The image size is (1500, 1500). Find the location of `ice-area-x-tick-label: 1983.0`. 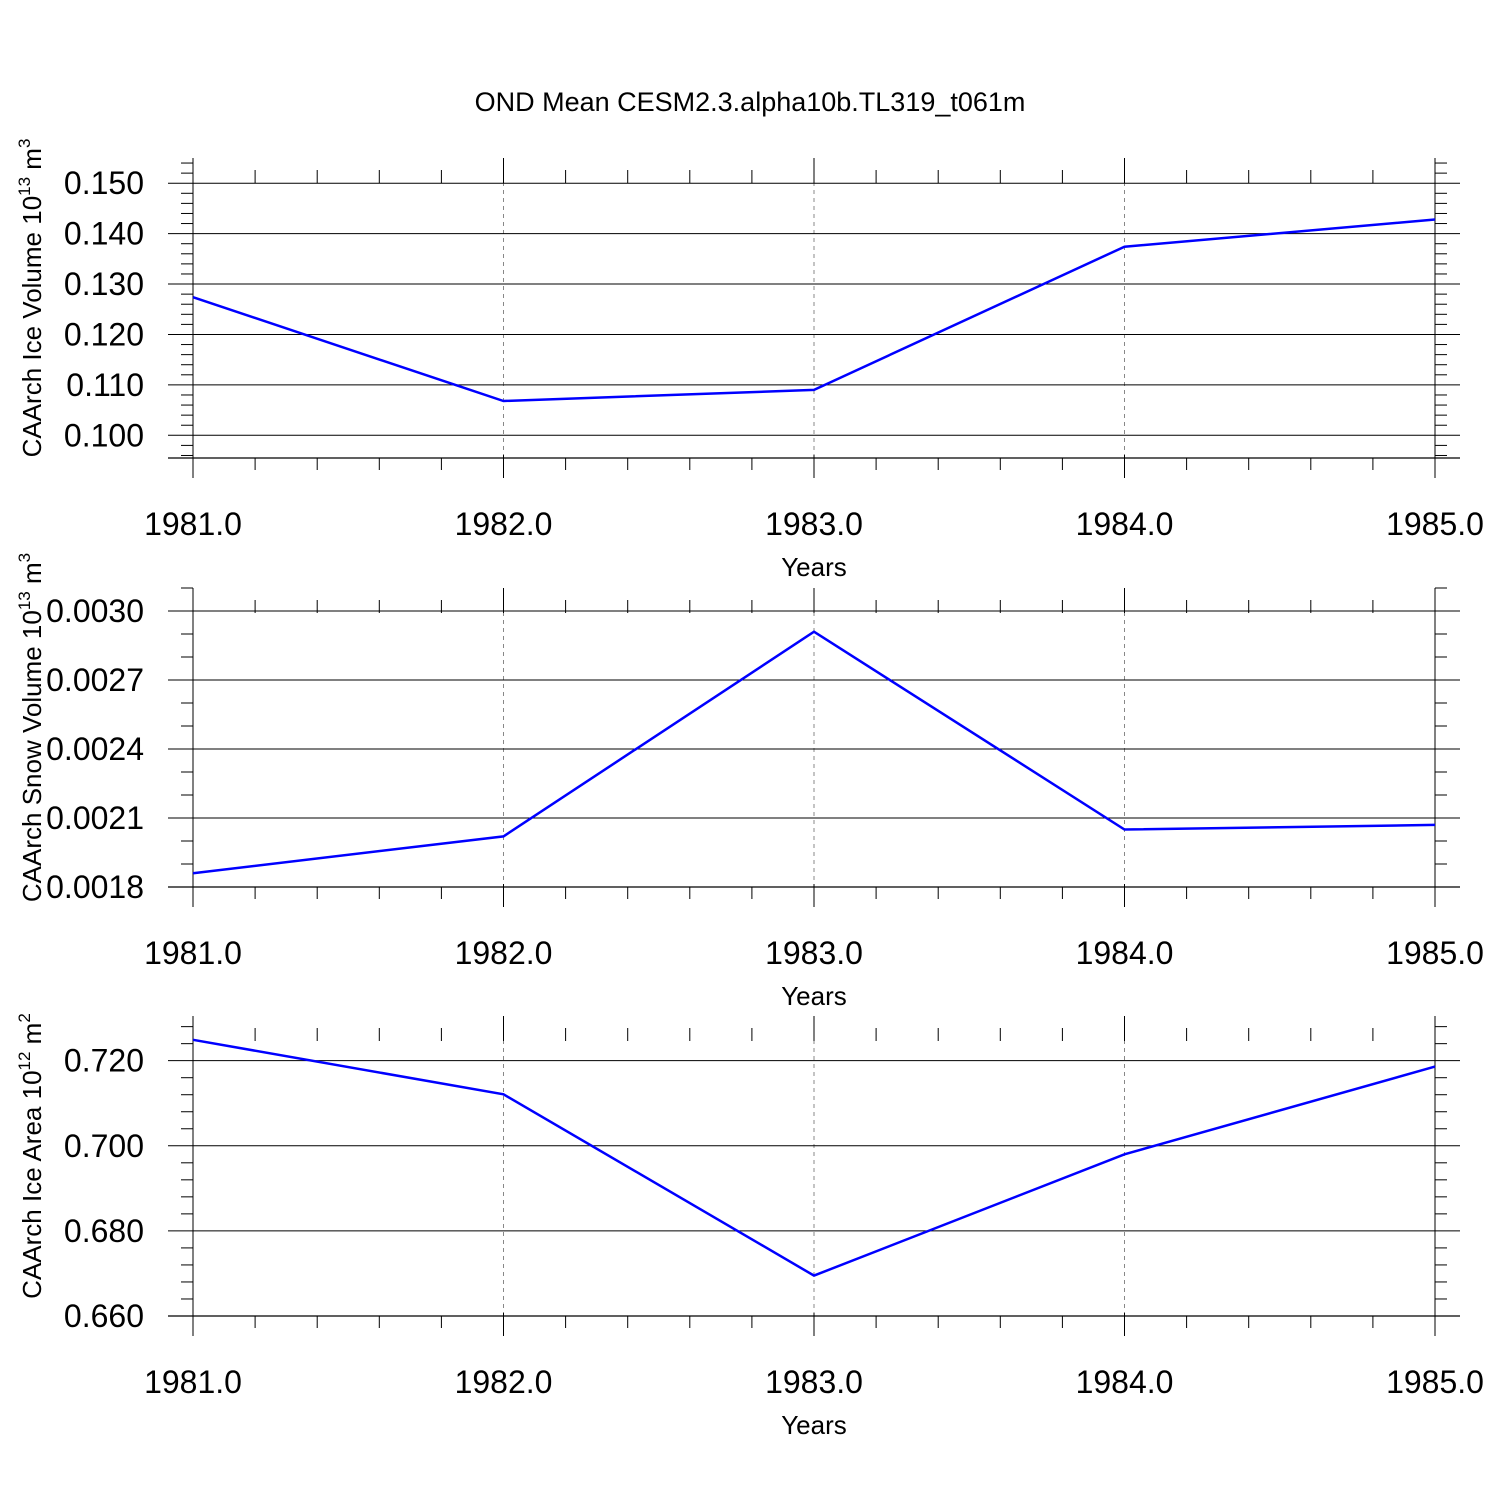

ice-area-x-tick-label: 1983.0 is located at coordinates (814, 1382).